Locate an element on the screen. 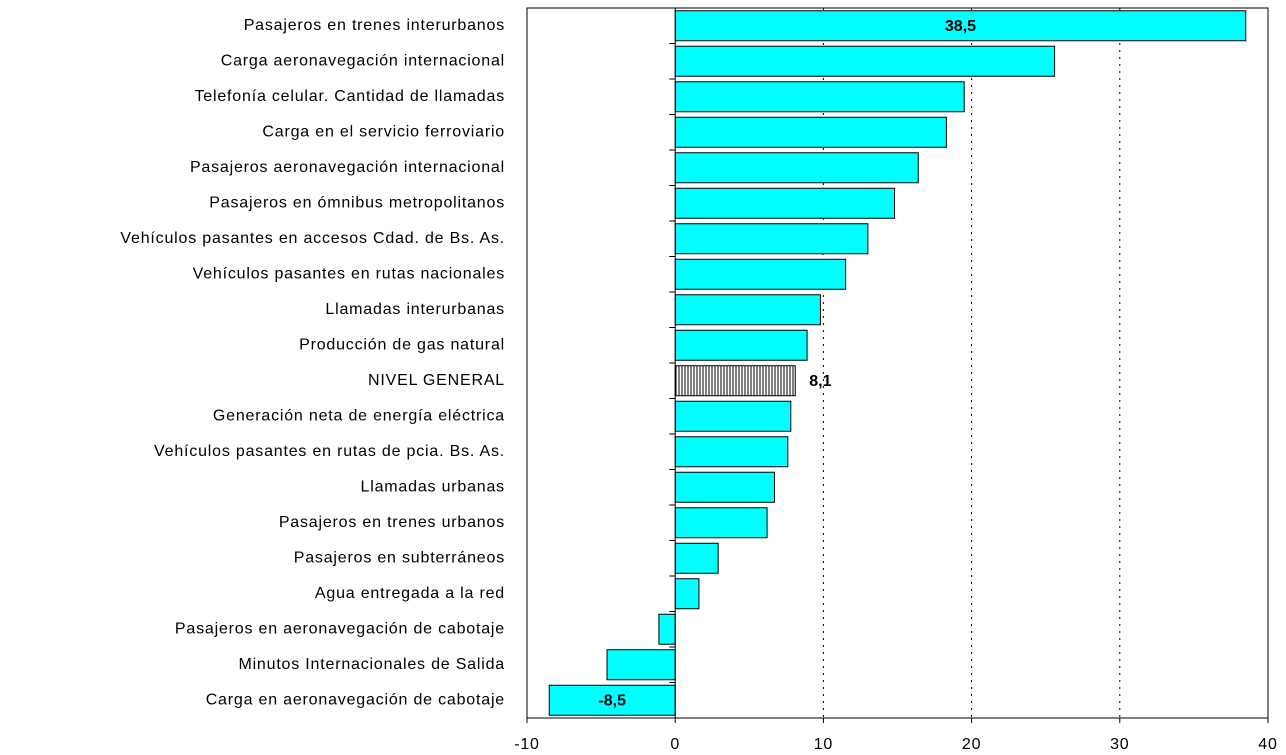 This screenshot has height=755, width=1286. y-tick-label: Pasajeros en ómnibus metropolitanos is located at coordinates (357, 202).